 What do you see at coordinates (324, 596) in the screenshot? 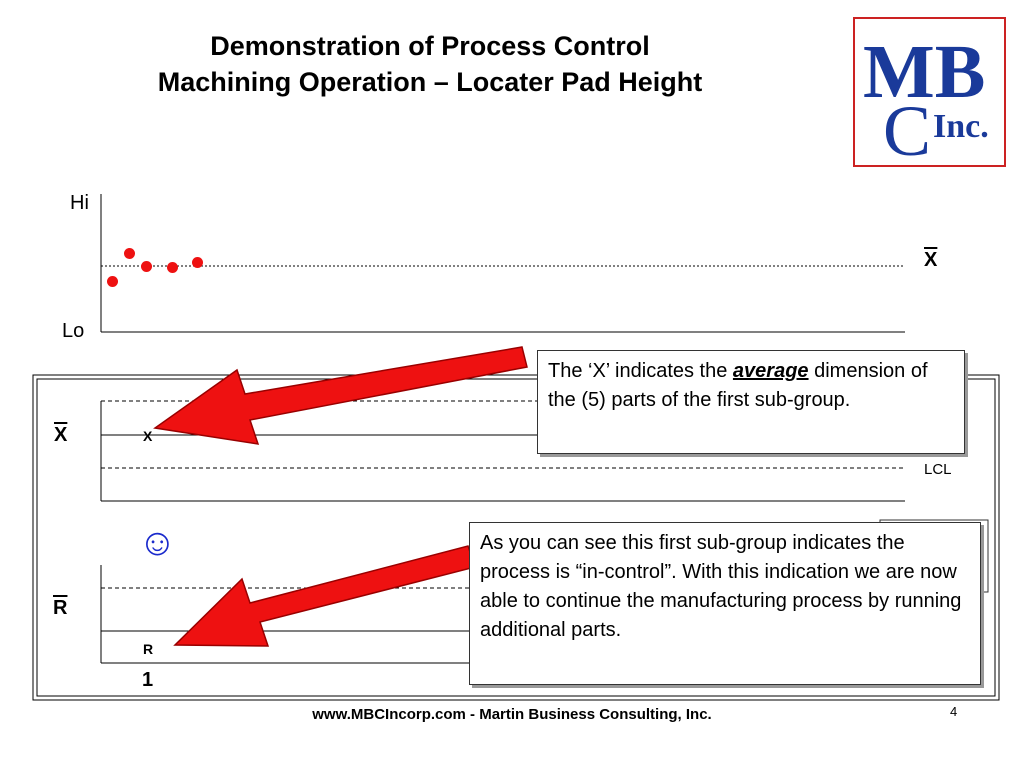
I see `arrow-to-range` at bounding box center [324, 596].